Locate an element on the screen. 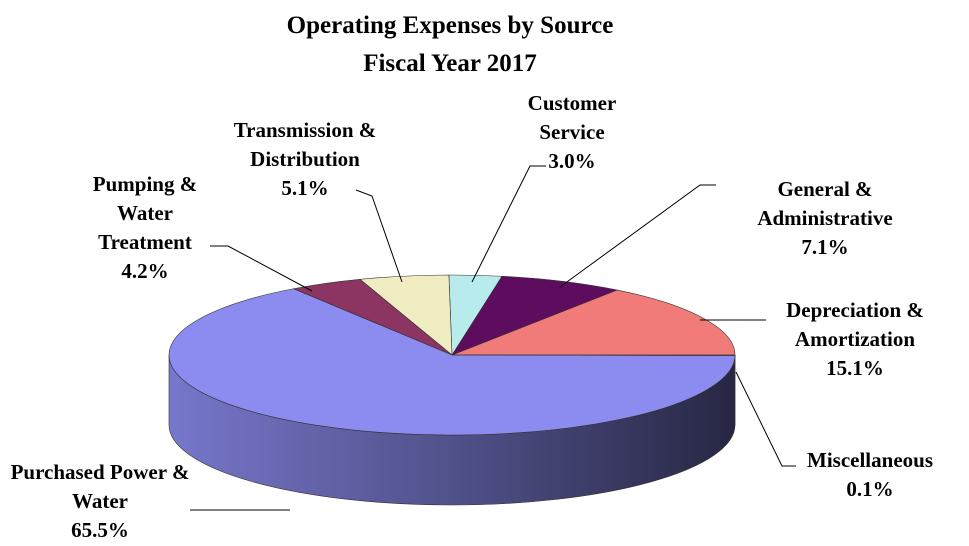 The image size is (969, 546). slice-label: Transmission & Distribution 5.1% is located at coordinates (305, 159).